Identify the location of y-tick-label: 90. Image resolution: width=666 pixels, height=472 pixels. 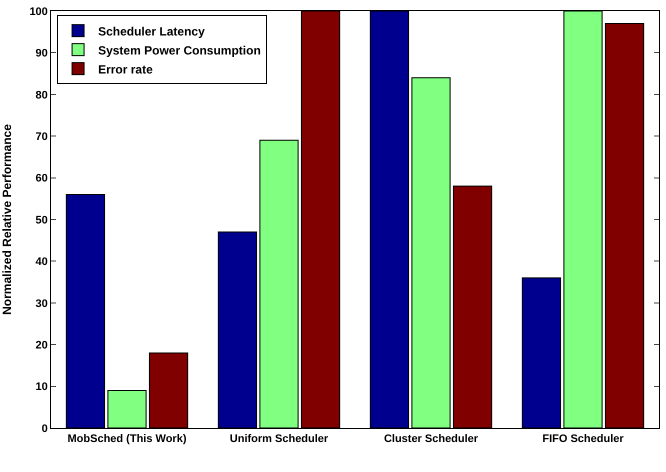
(42, 54).